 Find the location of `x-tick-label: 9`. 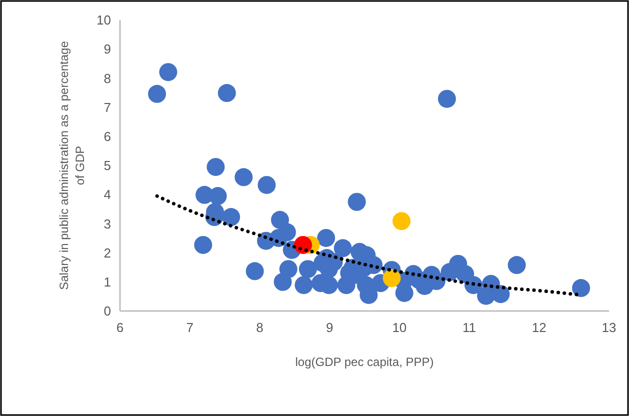

x-tick-label: 9 is located at coordinates (330, 327).